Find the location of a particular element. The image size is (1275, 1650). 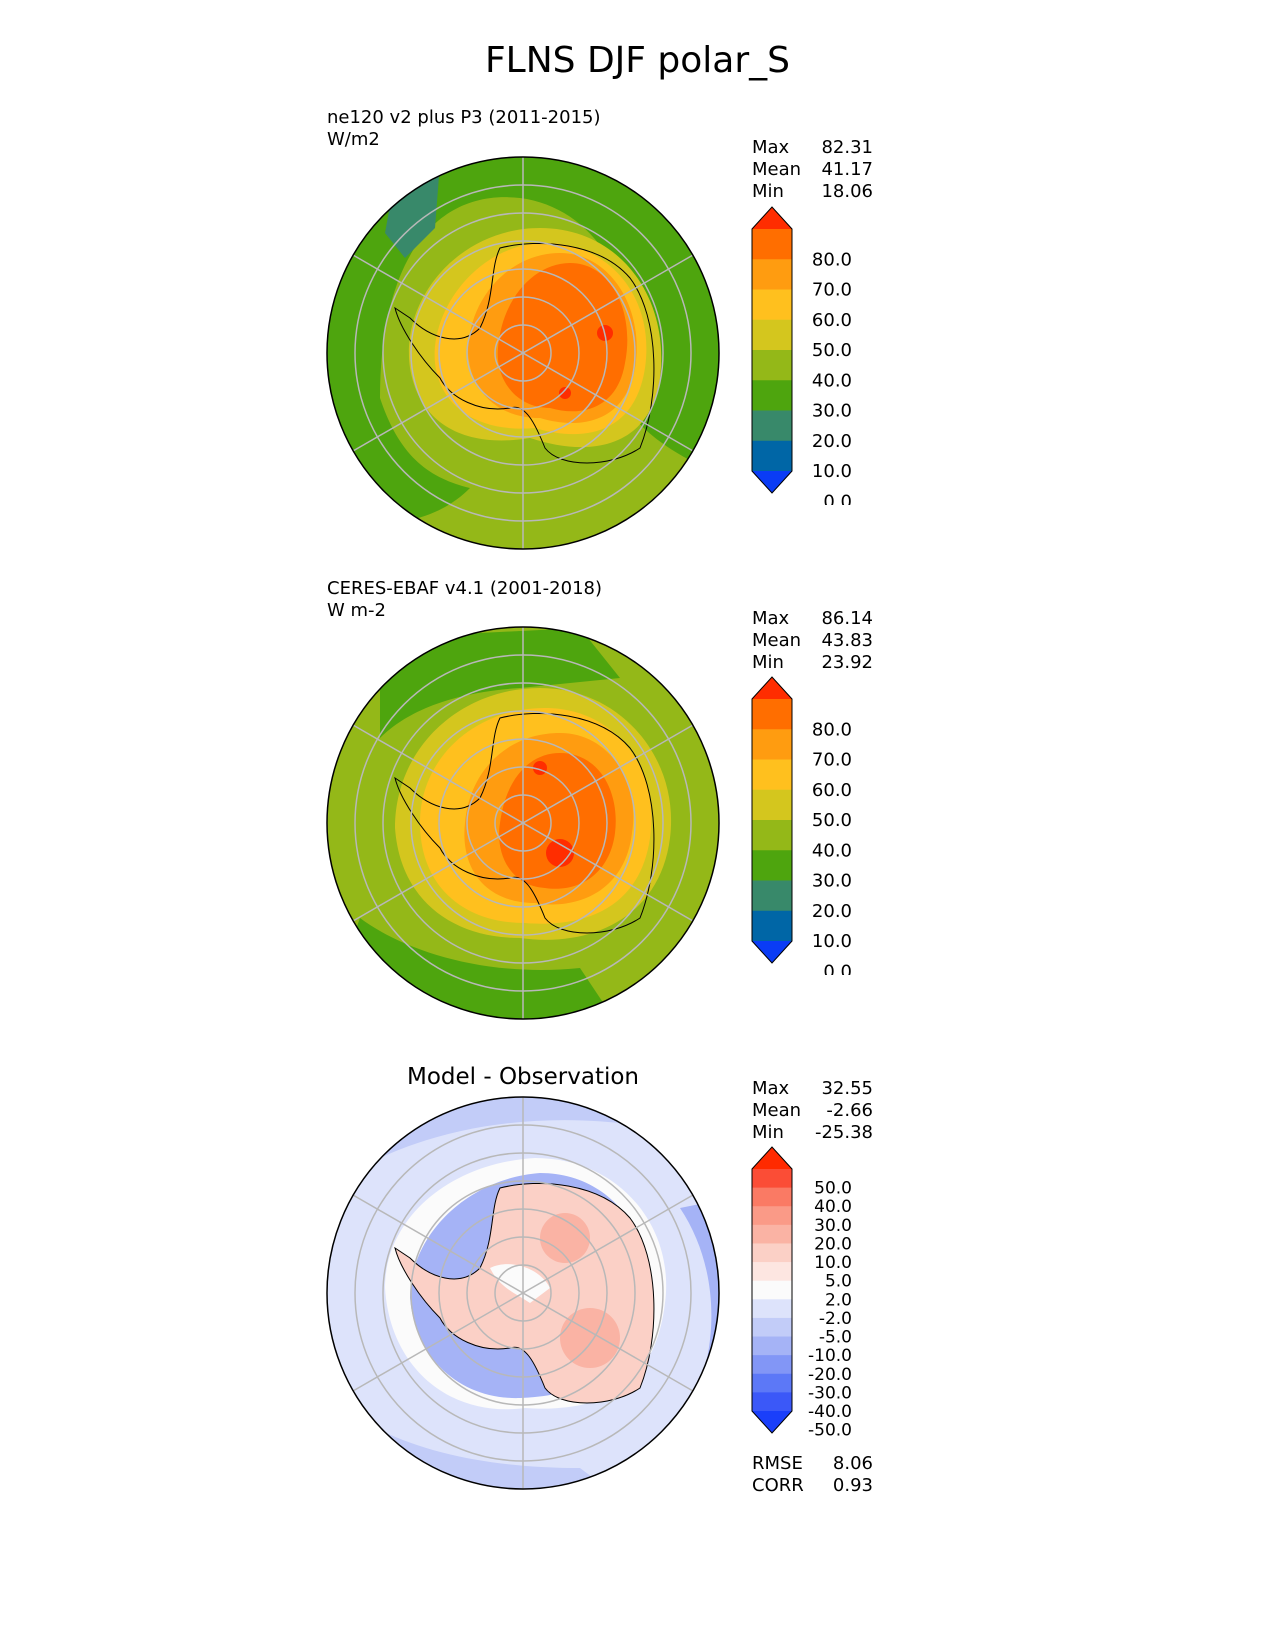

colorbar-reference-bins is located at coordinates (772, 820).